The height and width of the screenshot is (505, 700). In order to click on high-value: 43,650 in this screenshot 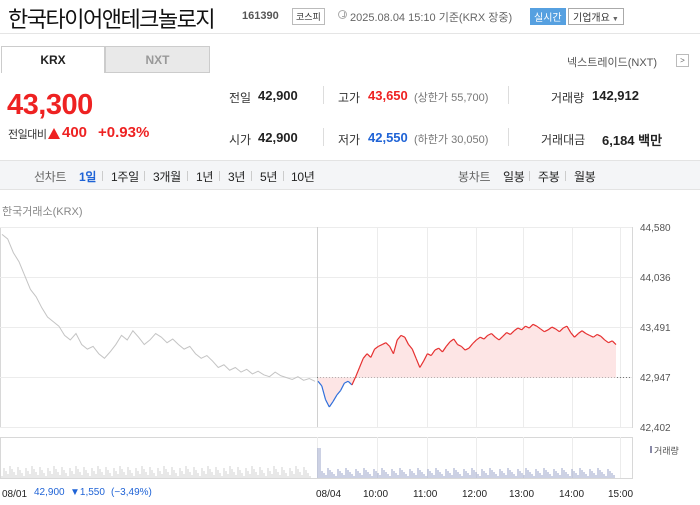, I will do `click(388, 95)`.